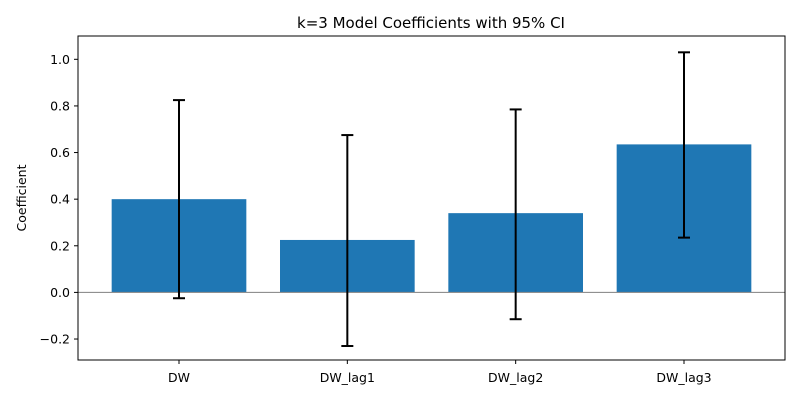 The image size is (800, 400). What do you see at coordinates (347, 377) in the screenshot?
I see `x-tick-label: DW_lag1` at bounding box center [347, 377].